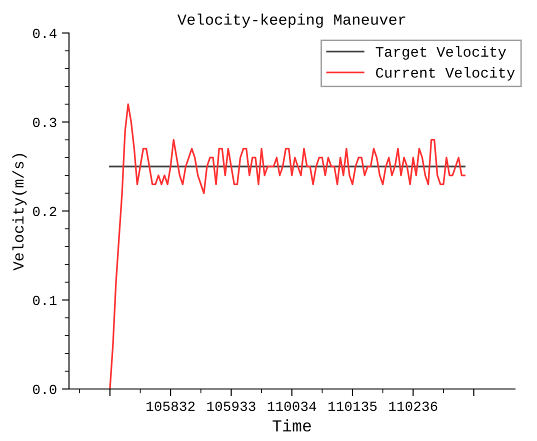 The image size is (537, 441). I want to click on x-axis-title: Time, so click(291, 425).